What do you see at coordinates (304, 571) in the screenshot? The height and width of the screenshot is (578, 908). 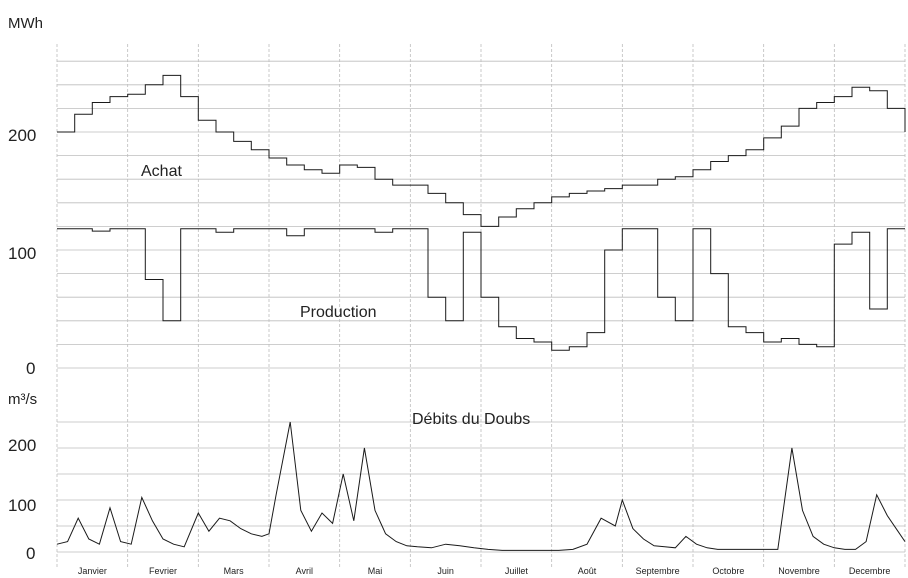 I see `month-label: Avril` at bounding box center [304, 571].